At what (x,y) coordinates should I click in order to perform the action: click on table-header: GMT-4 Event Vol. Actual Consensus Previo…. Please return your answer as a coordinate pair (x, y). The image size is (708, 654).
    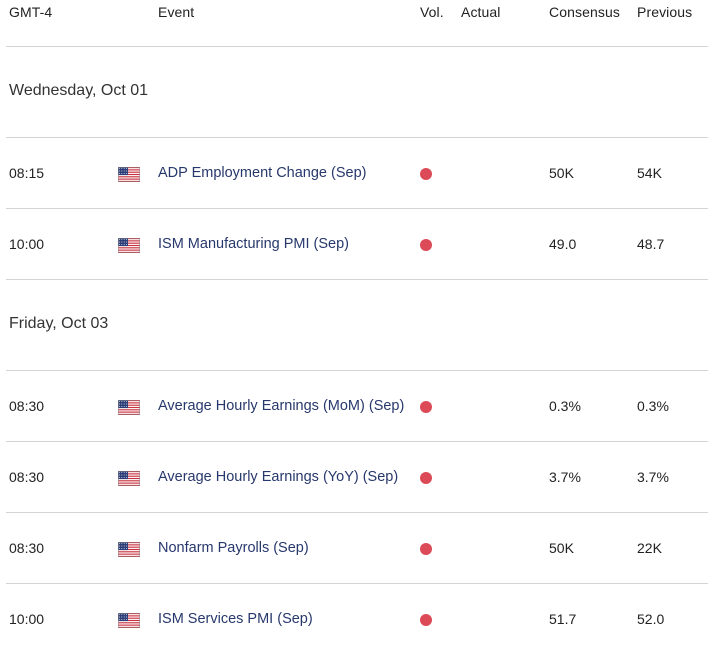
    Looking at the image, I should click on (354, 23).